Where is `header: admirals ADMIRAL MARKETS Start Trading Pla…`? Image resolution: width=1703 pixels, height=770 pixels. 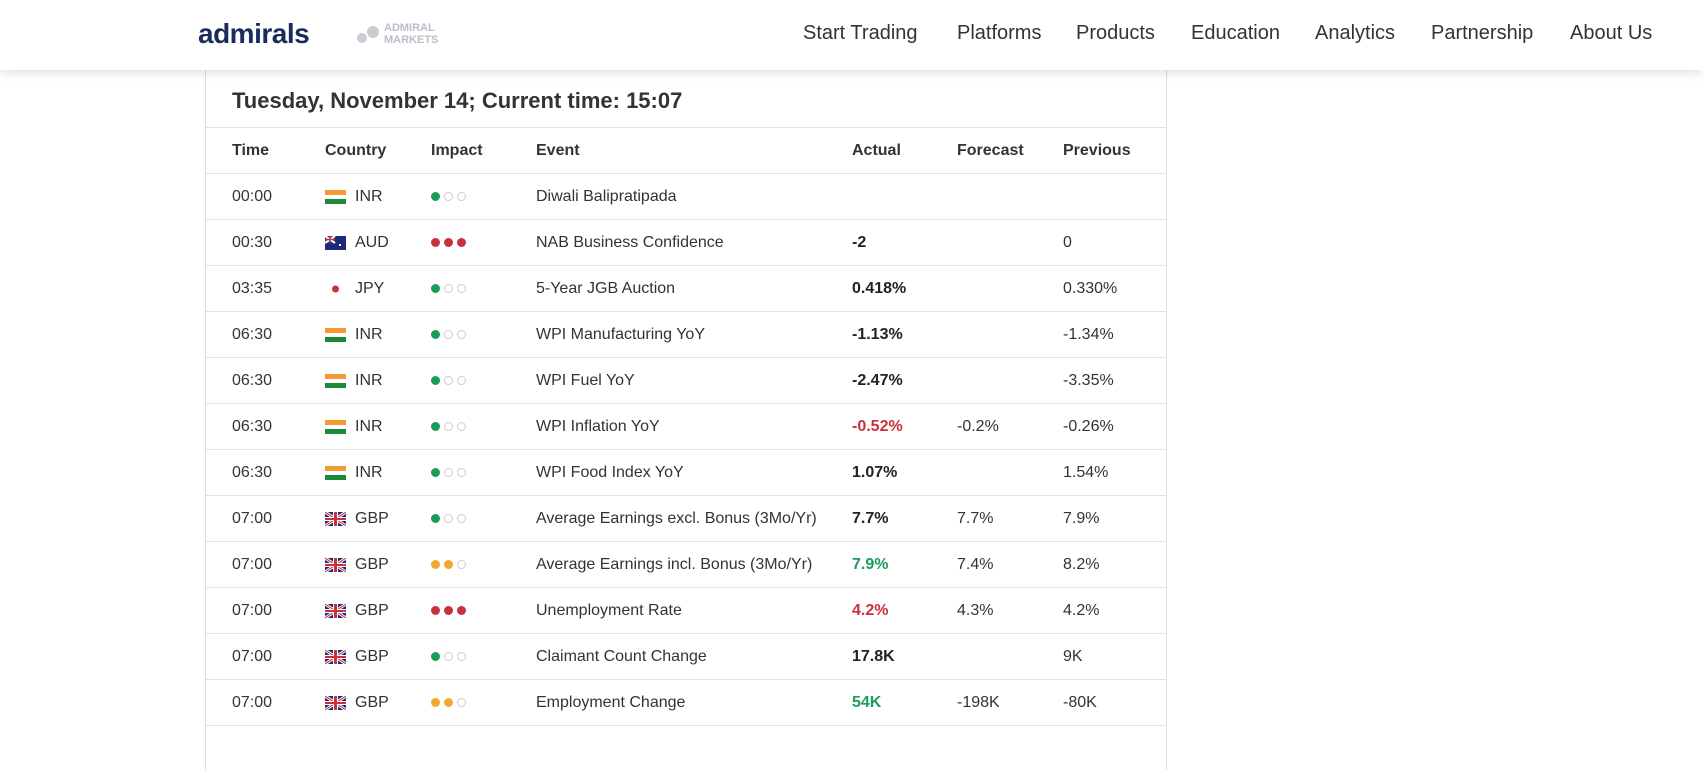
header: admirals ADMIRAL MARKETS Start Trading Pla… is located at coordinates (851, 35).